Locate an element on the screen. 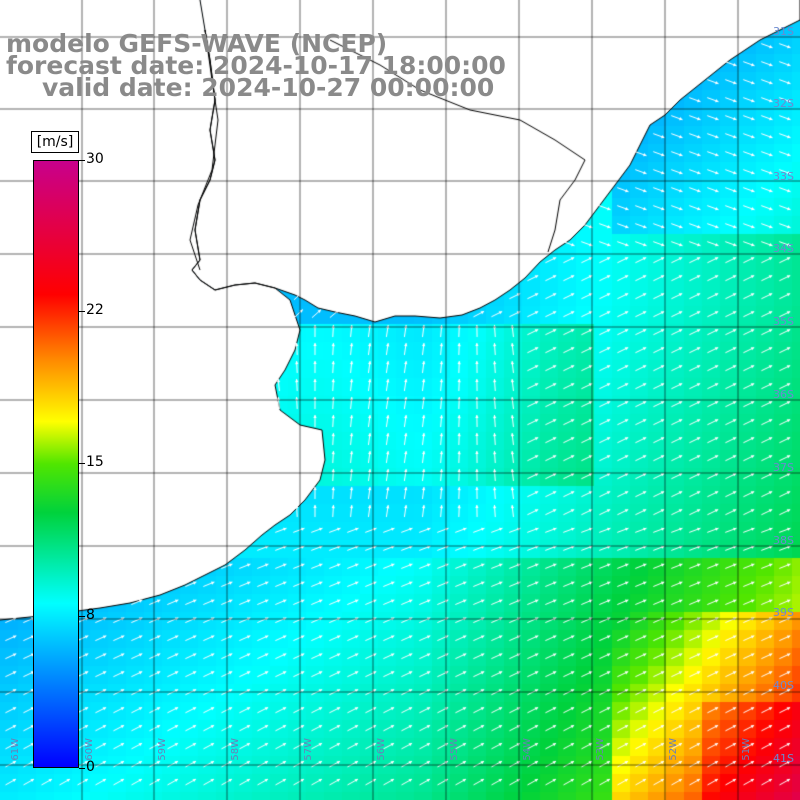 This screenshot has height=800, width=800. latitude-label: 37S is located at coordinates (783, 467).